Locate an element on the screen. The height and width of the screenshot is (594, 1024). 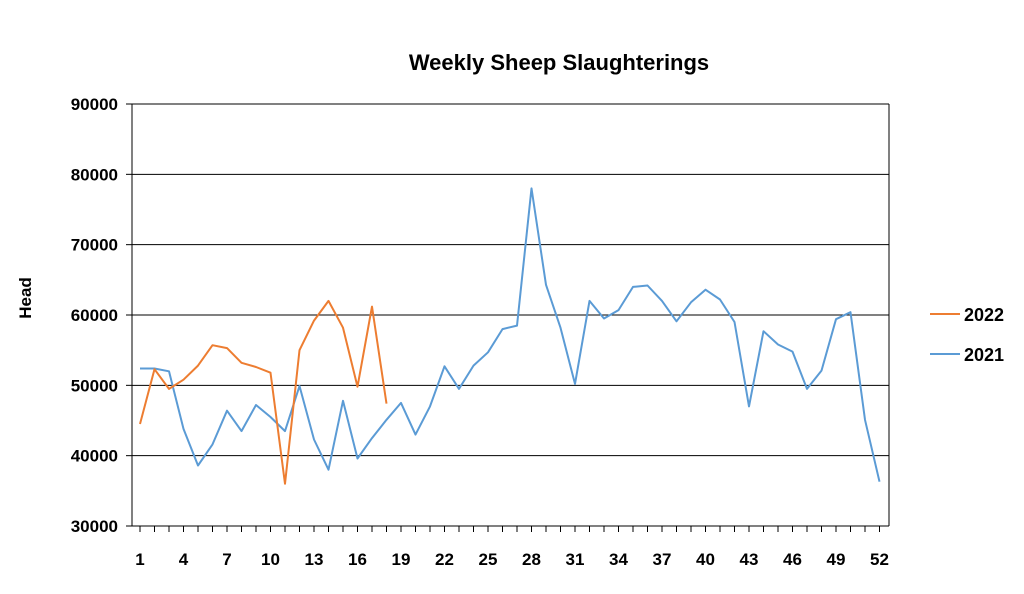
x-tick-label: 22 is located at coordinates (444, 559).